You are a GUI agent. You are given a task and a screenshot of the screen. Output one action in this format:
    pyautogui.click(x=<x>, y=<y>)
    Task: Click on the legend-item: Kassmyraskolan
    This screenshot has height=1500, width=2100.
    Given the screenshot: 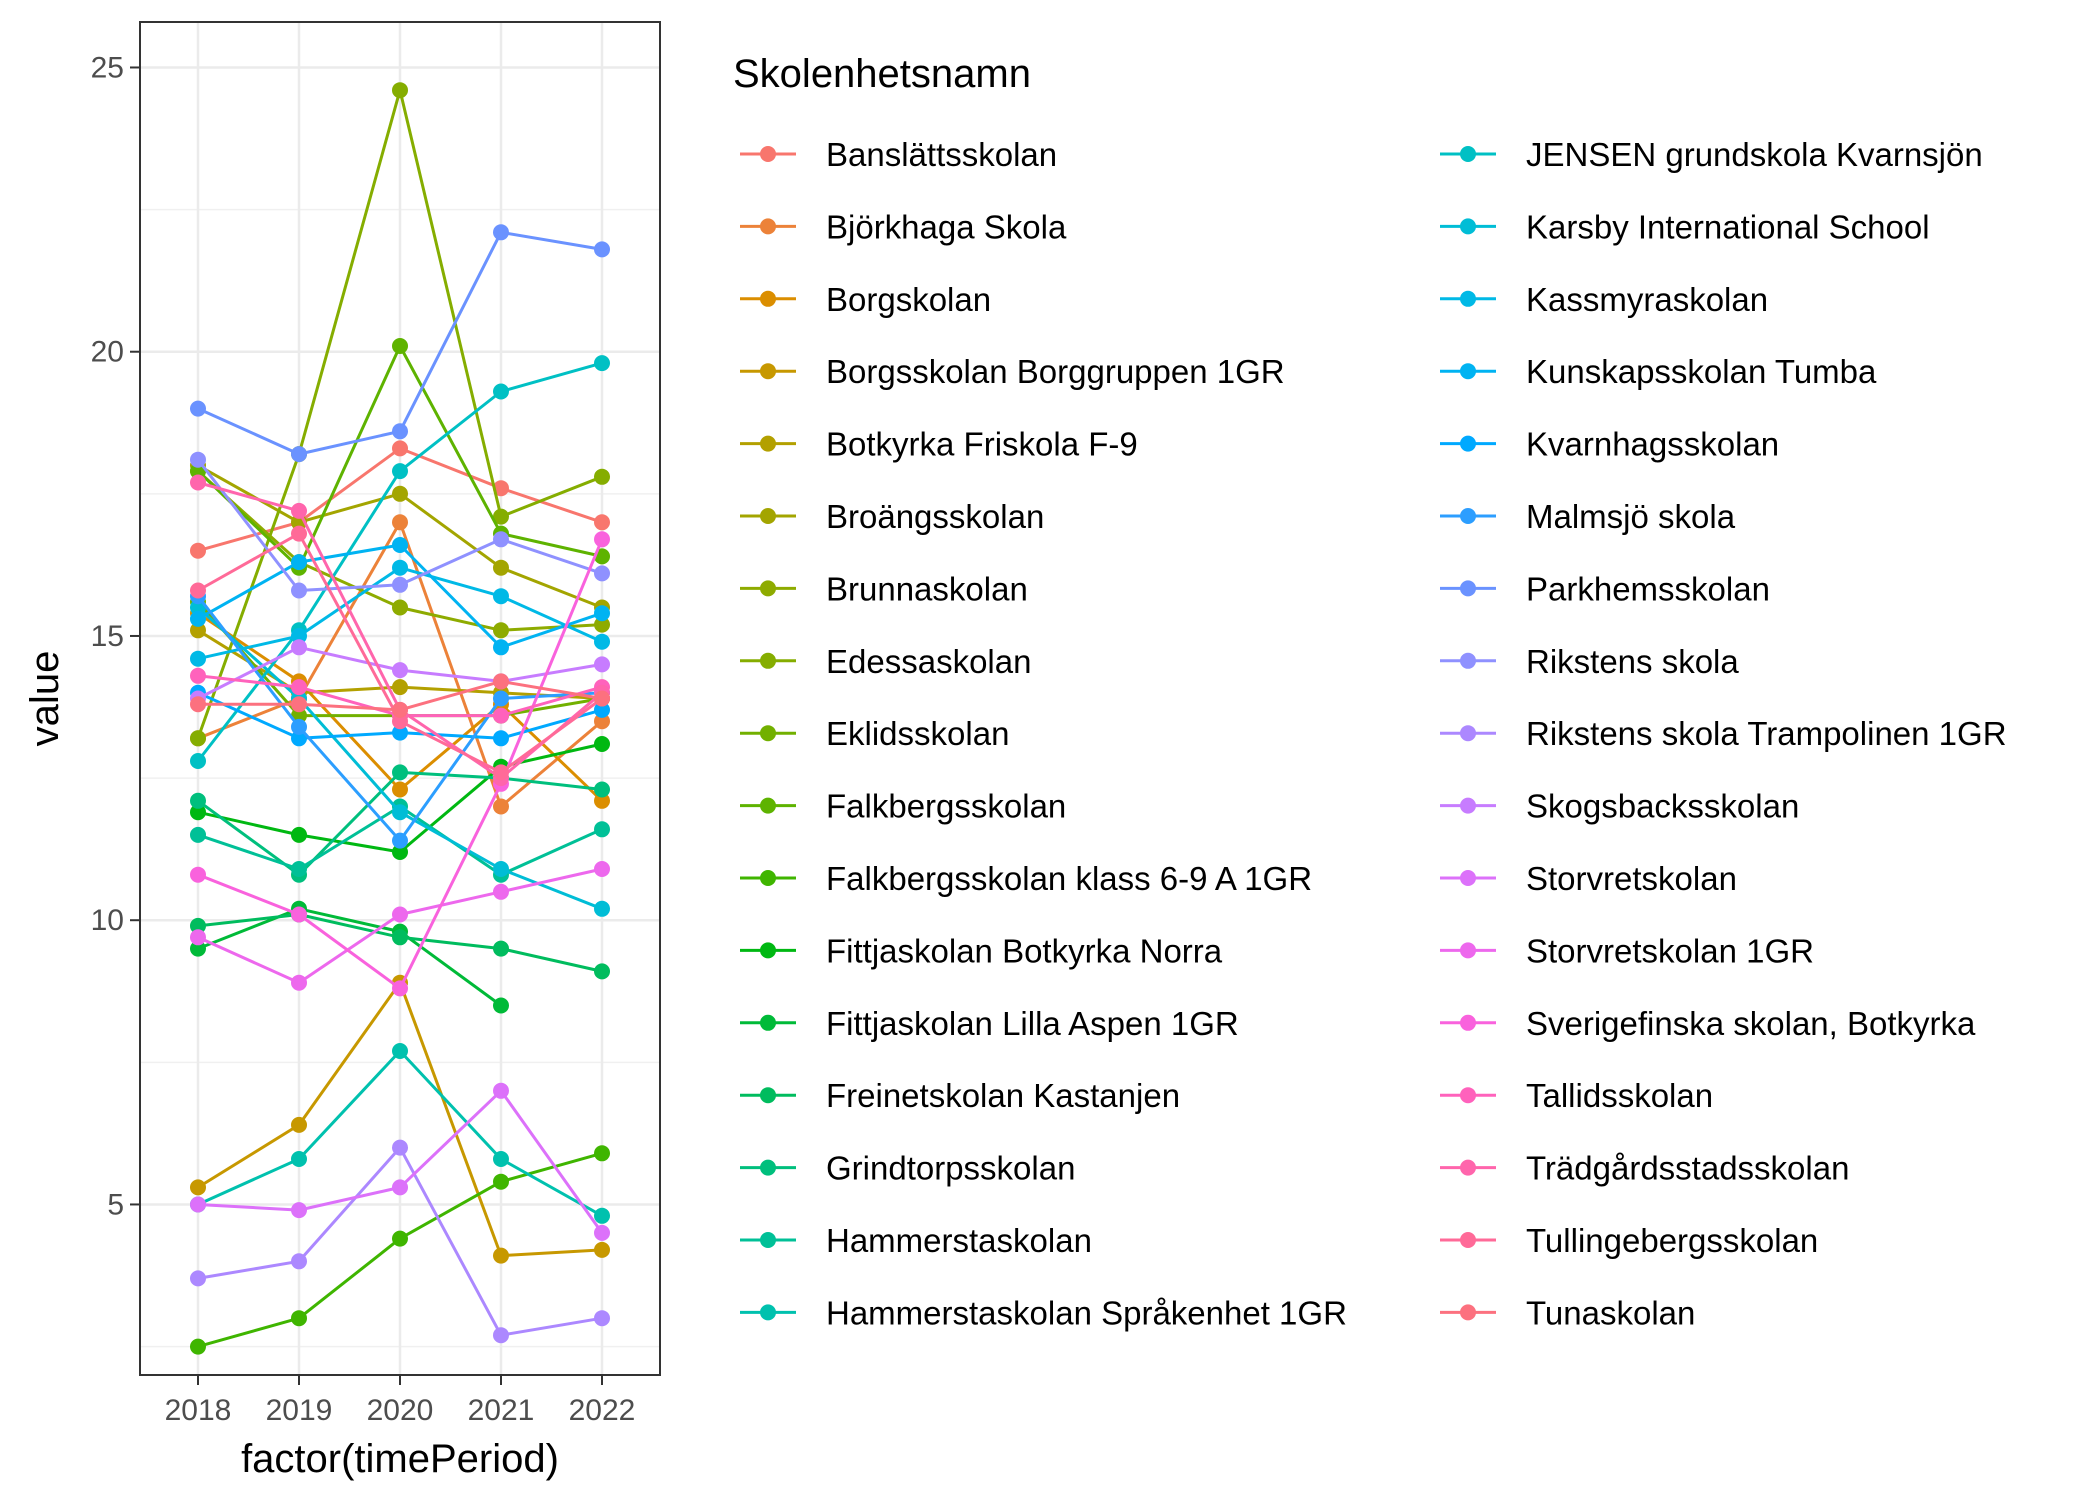 What is the action you would take?
    pyautogui.click(x=1604, y=299)
    